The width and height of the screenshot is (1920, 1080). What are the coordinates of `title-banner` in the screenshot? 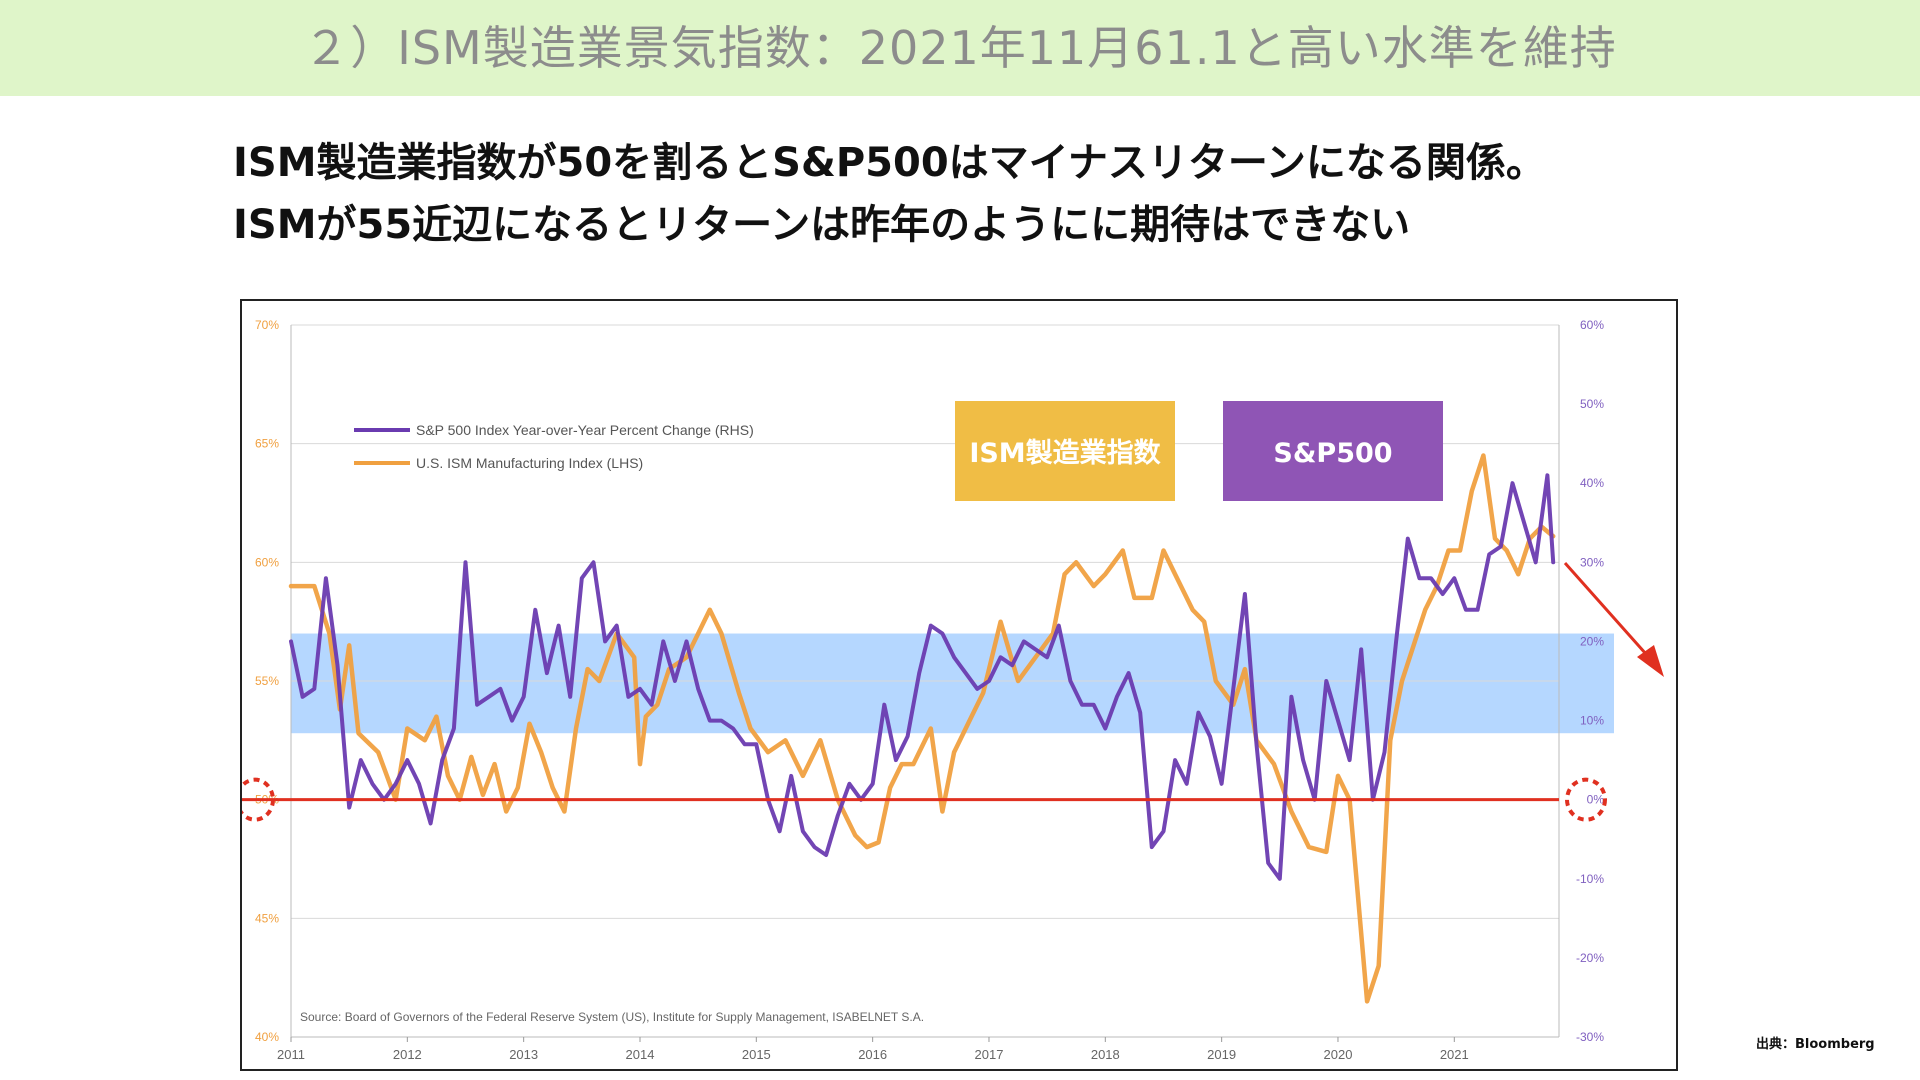 It's located at (960, 48).